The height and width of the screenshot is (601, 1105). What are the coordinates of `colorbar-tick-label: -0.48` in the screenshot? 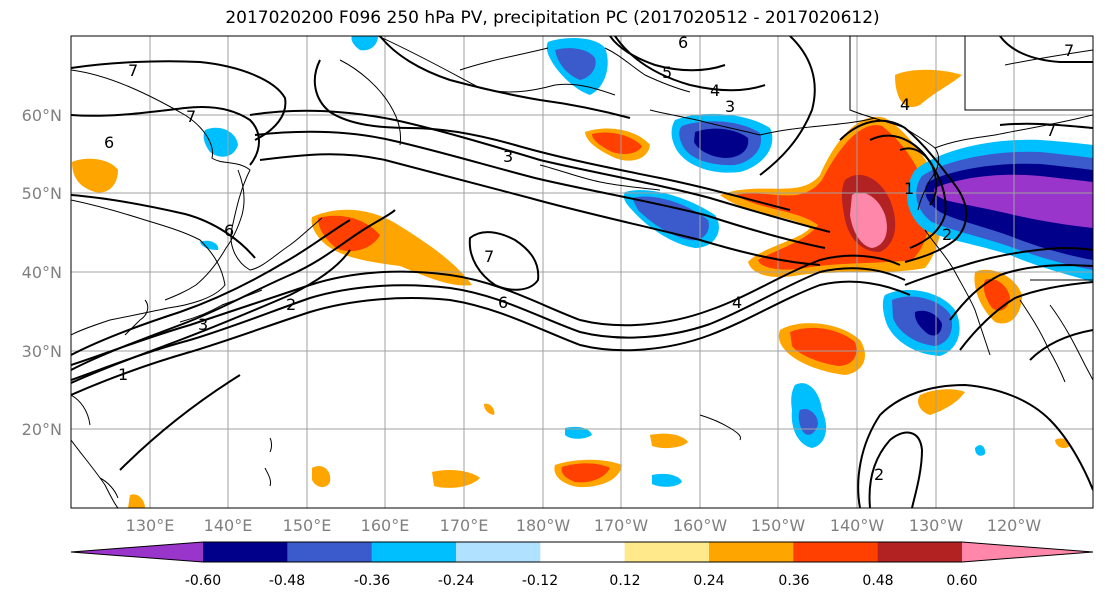 It's located at (287, 581).